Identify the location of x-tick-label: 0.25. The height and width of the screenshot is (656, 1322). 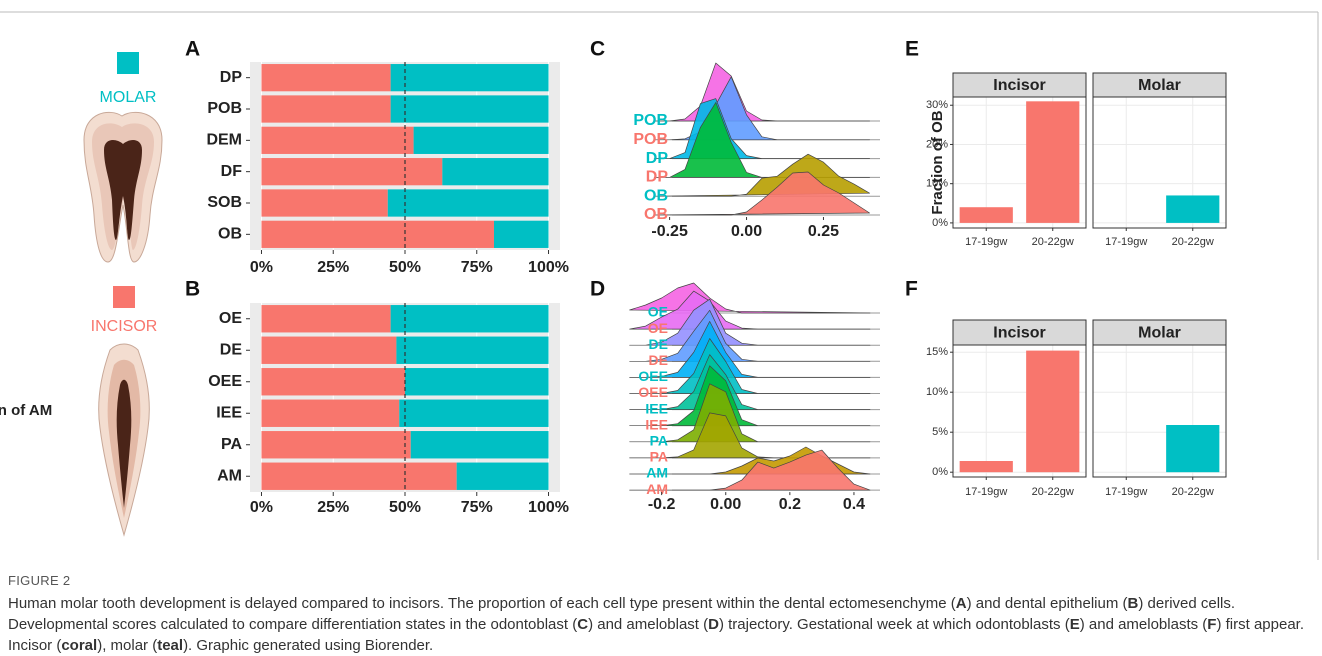
(823, 231).